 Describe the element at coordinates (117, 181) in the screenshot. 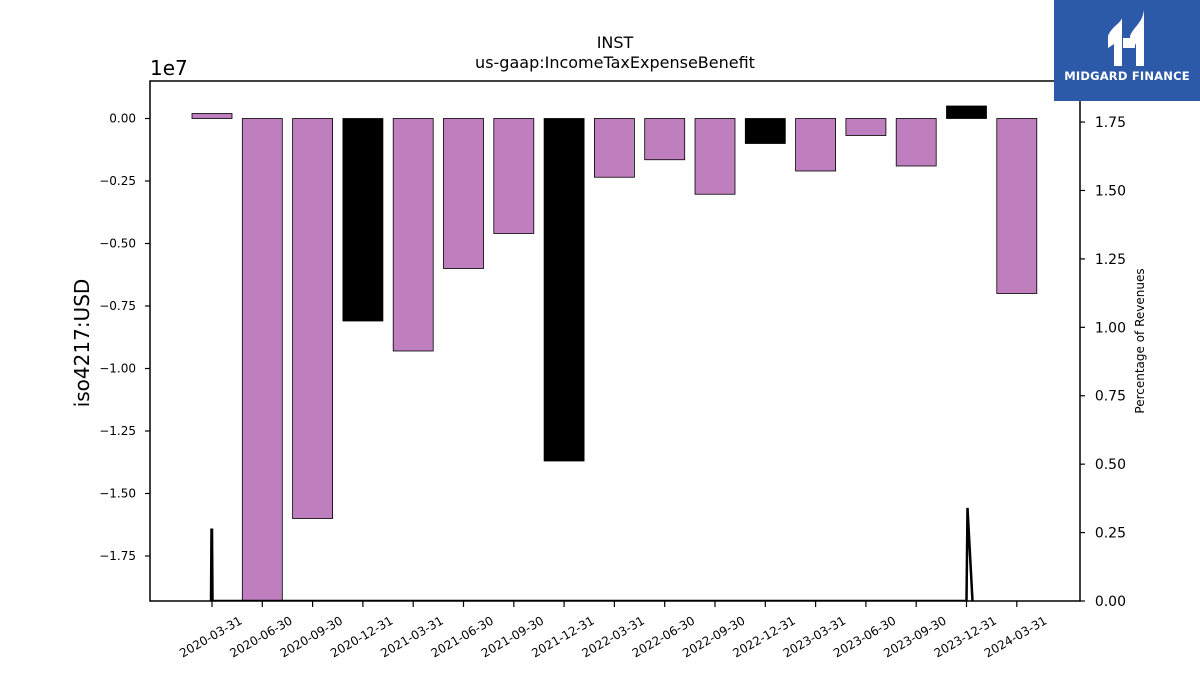

I see `y-tick-label: −0.25` at that location.